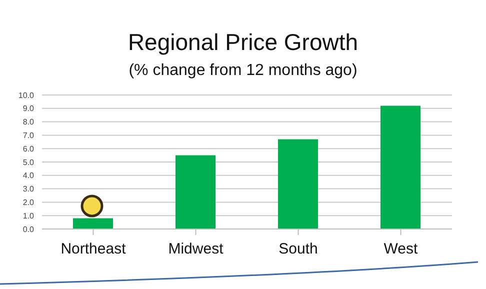 This screenshot has height=289, width=486. Describe the element at coordinates (28, 229) in the screenshot. I see `y-tick-label: 0.0` at that location.